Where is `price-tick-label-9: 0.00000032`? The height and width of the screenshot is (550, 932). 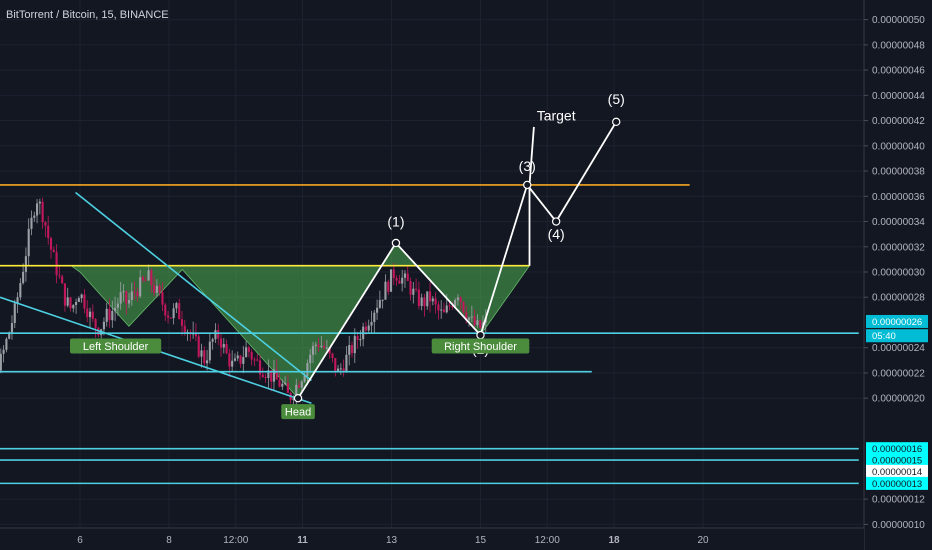
price-tick-label-9: 0.00000032 is located at coordinates (898, 247).